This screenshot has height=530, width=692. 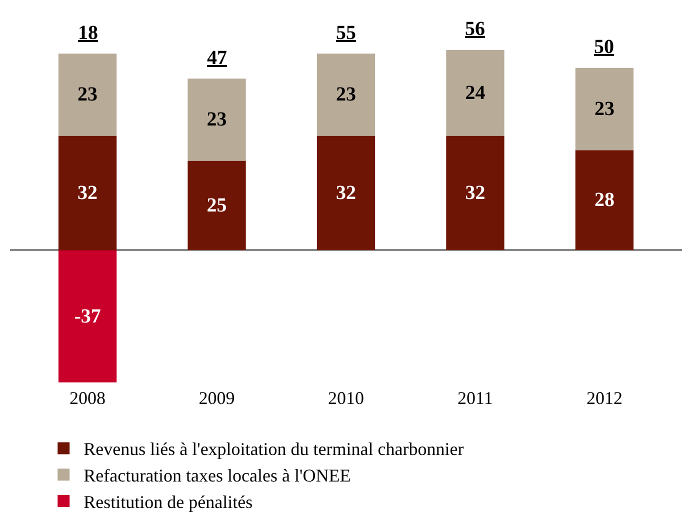 I want to click on data-label: -37, so click(x=87, y=316).